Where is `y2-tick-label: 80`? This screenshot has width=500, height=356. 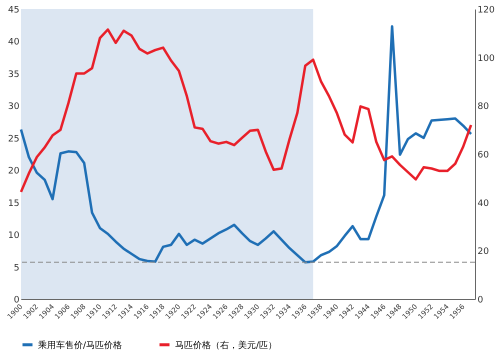
y2-tick-label: 80 is located at coordinates (484, 107).